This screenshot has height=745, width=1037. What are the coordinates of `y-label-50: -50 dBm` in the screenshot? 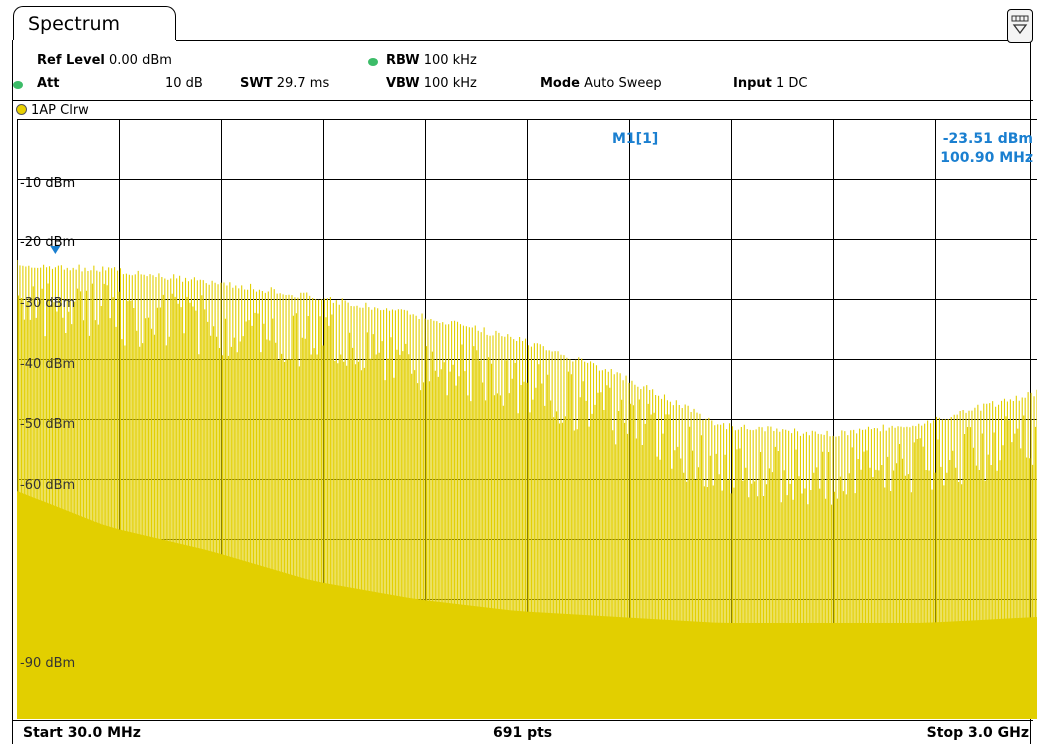 It's located at (48, 424).